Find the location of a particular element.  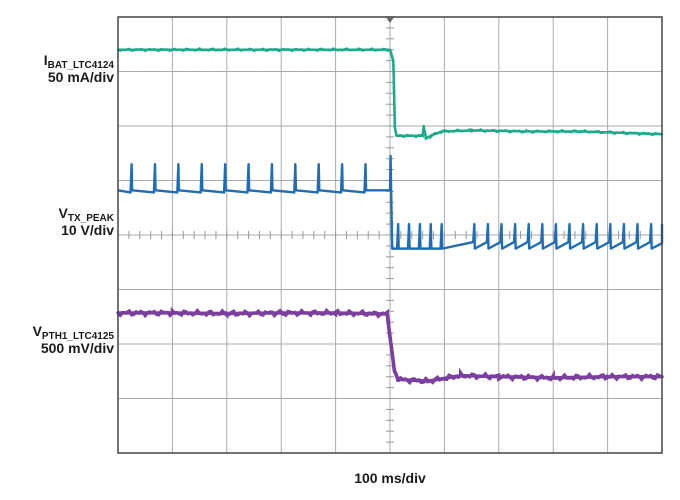

series-vpth1-trace-noise is located at coordinates (389, 346).